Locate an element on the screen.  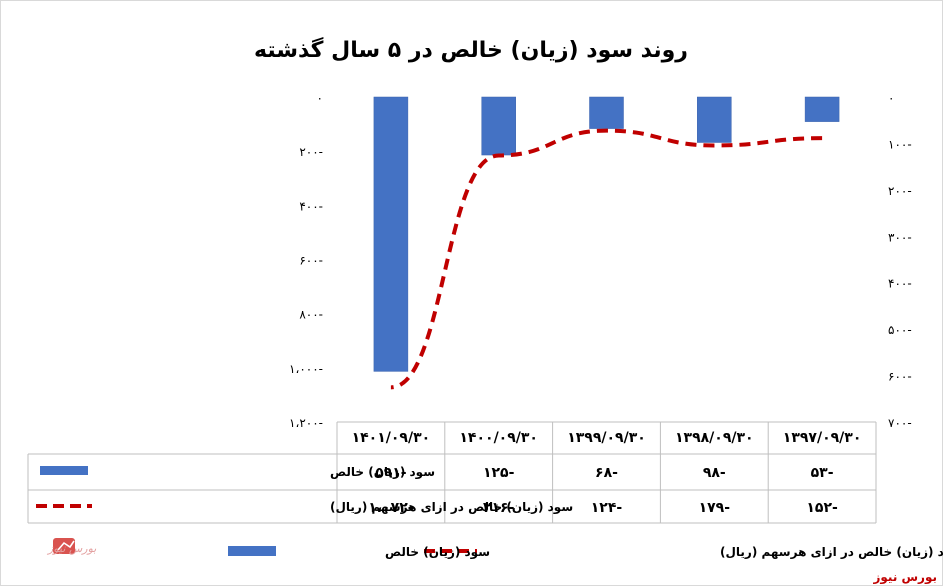
left-axis-tick-label: ۱،۰۰۰- is located at coordinates (306, 369).